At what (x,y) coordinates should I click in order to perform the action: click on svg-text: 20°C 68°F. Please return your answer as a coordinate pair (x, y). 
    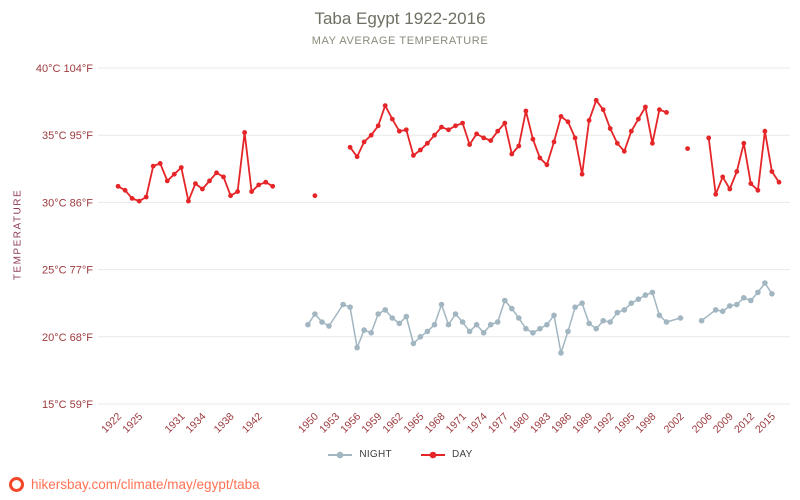
    Looking at the image, I should click on (67, 338).